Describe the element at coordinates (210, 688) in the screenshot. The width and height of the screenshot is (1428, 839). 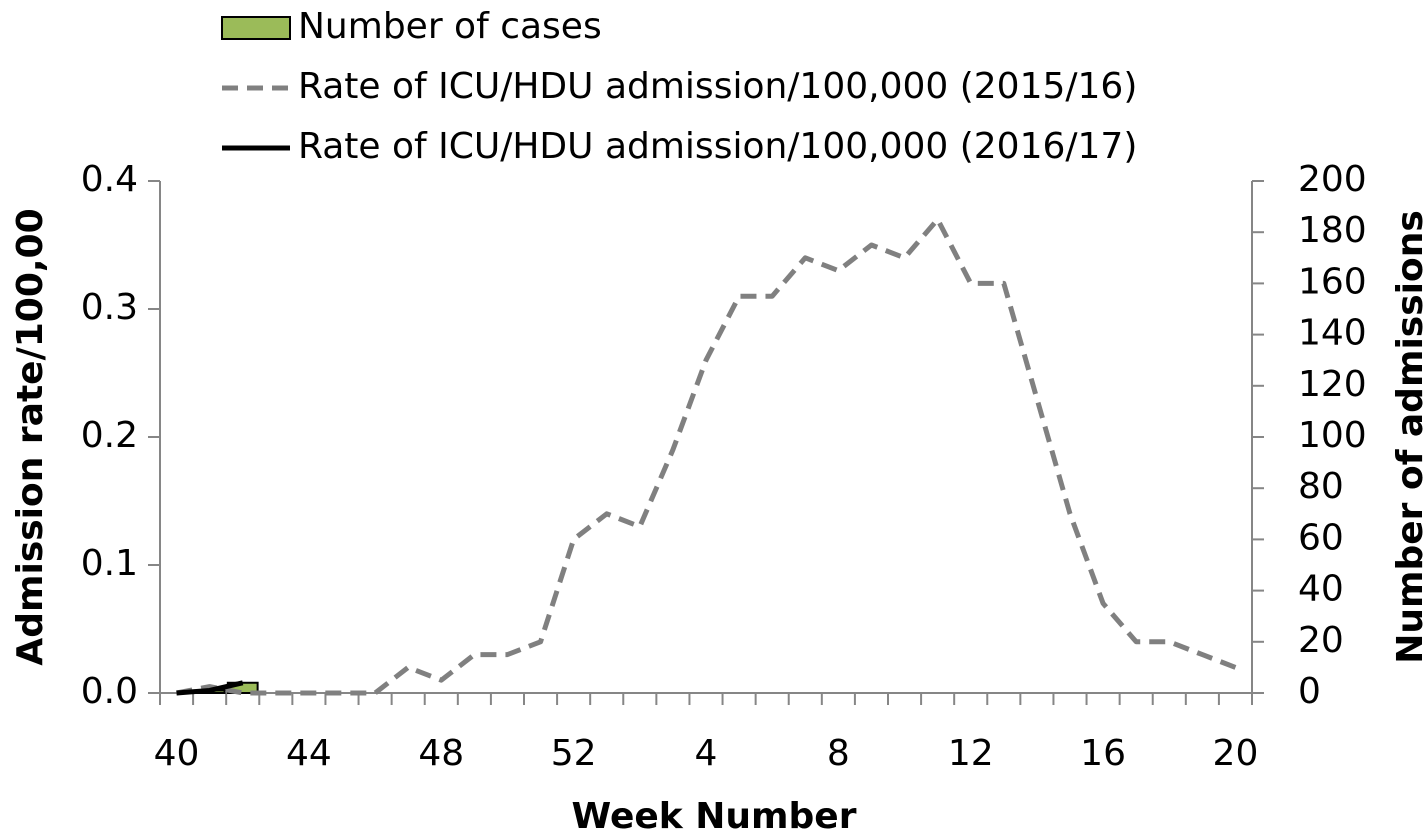
I see `line` at that location.